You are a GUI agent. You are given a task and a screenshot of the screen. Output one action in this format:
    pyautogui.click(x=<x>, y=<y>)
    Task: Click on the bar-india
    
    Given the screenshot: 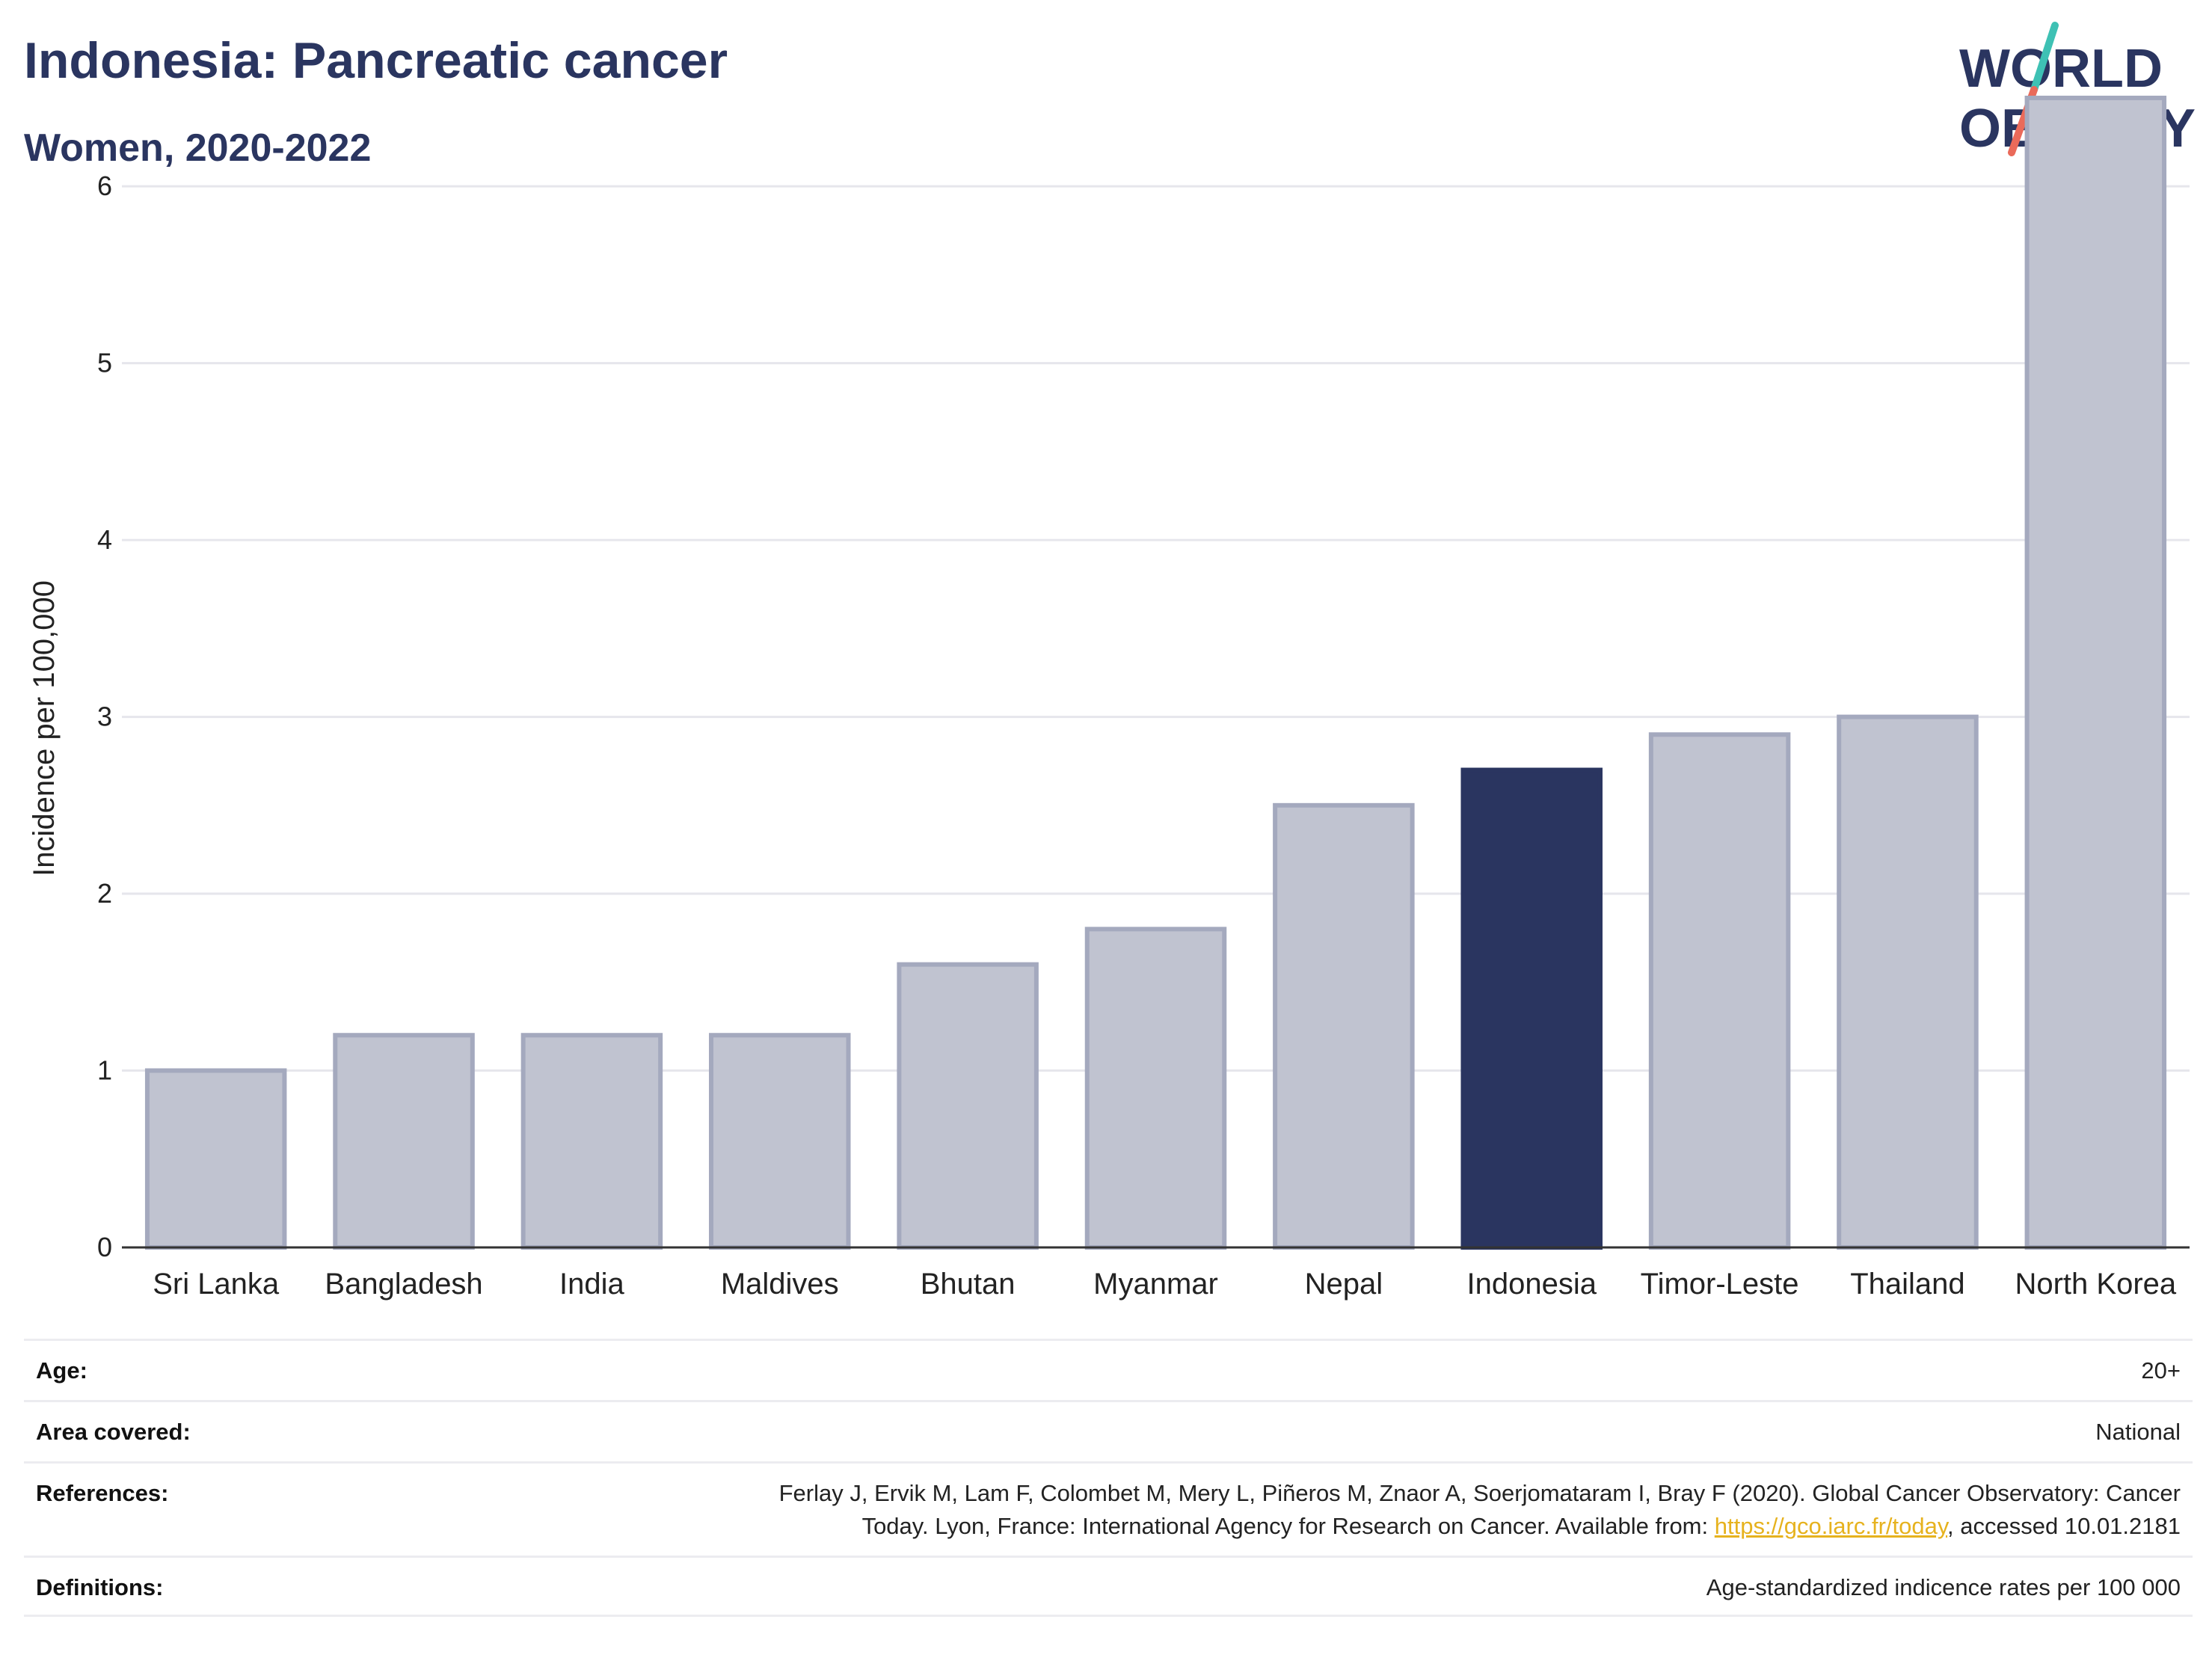 What is the action you would take?
    pyautogui.click(x=591, y=1141)
    